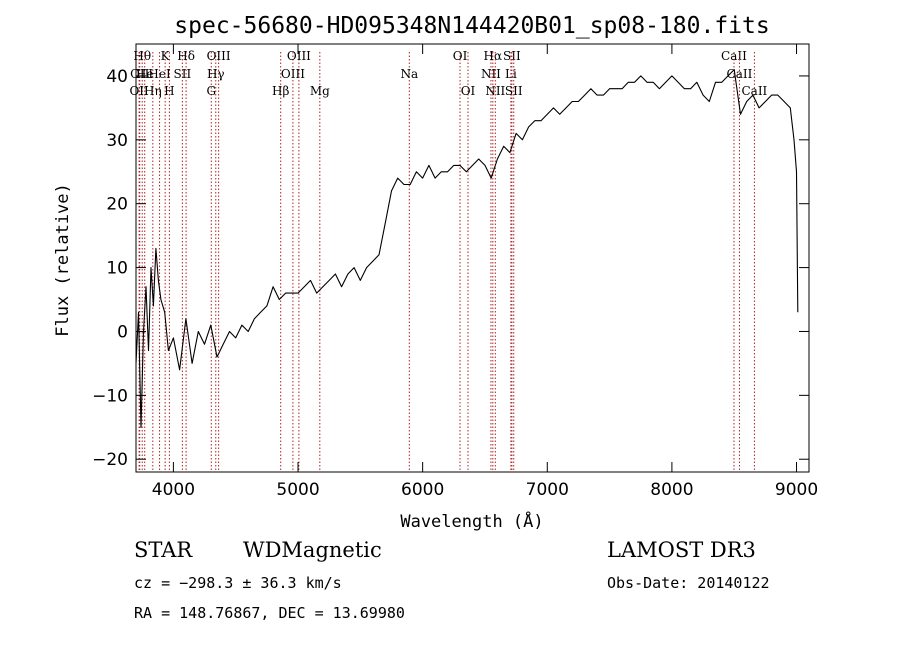 The width and height of the screenshot is (900, 649). Describe the element at coordinates (145, 74) in the screenshot. I see `line-marker-label: He` at that location.